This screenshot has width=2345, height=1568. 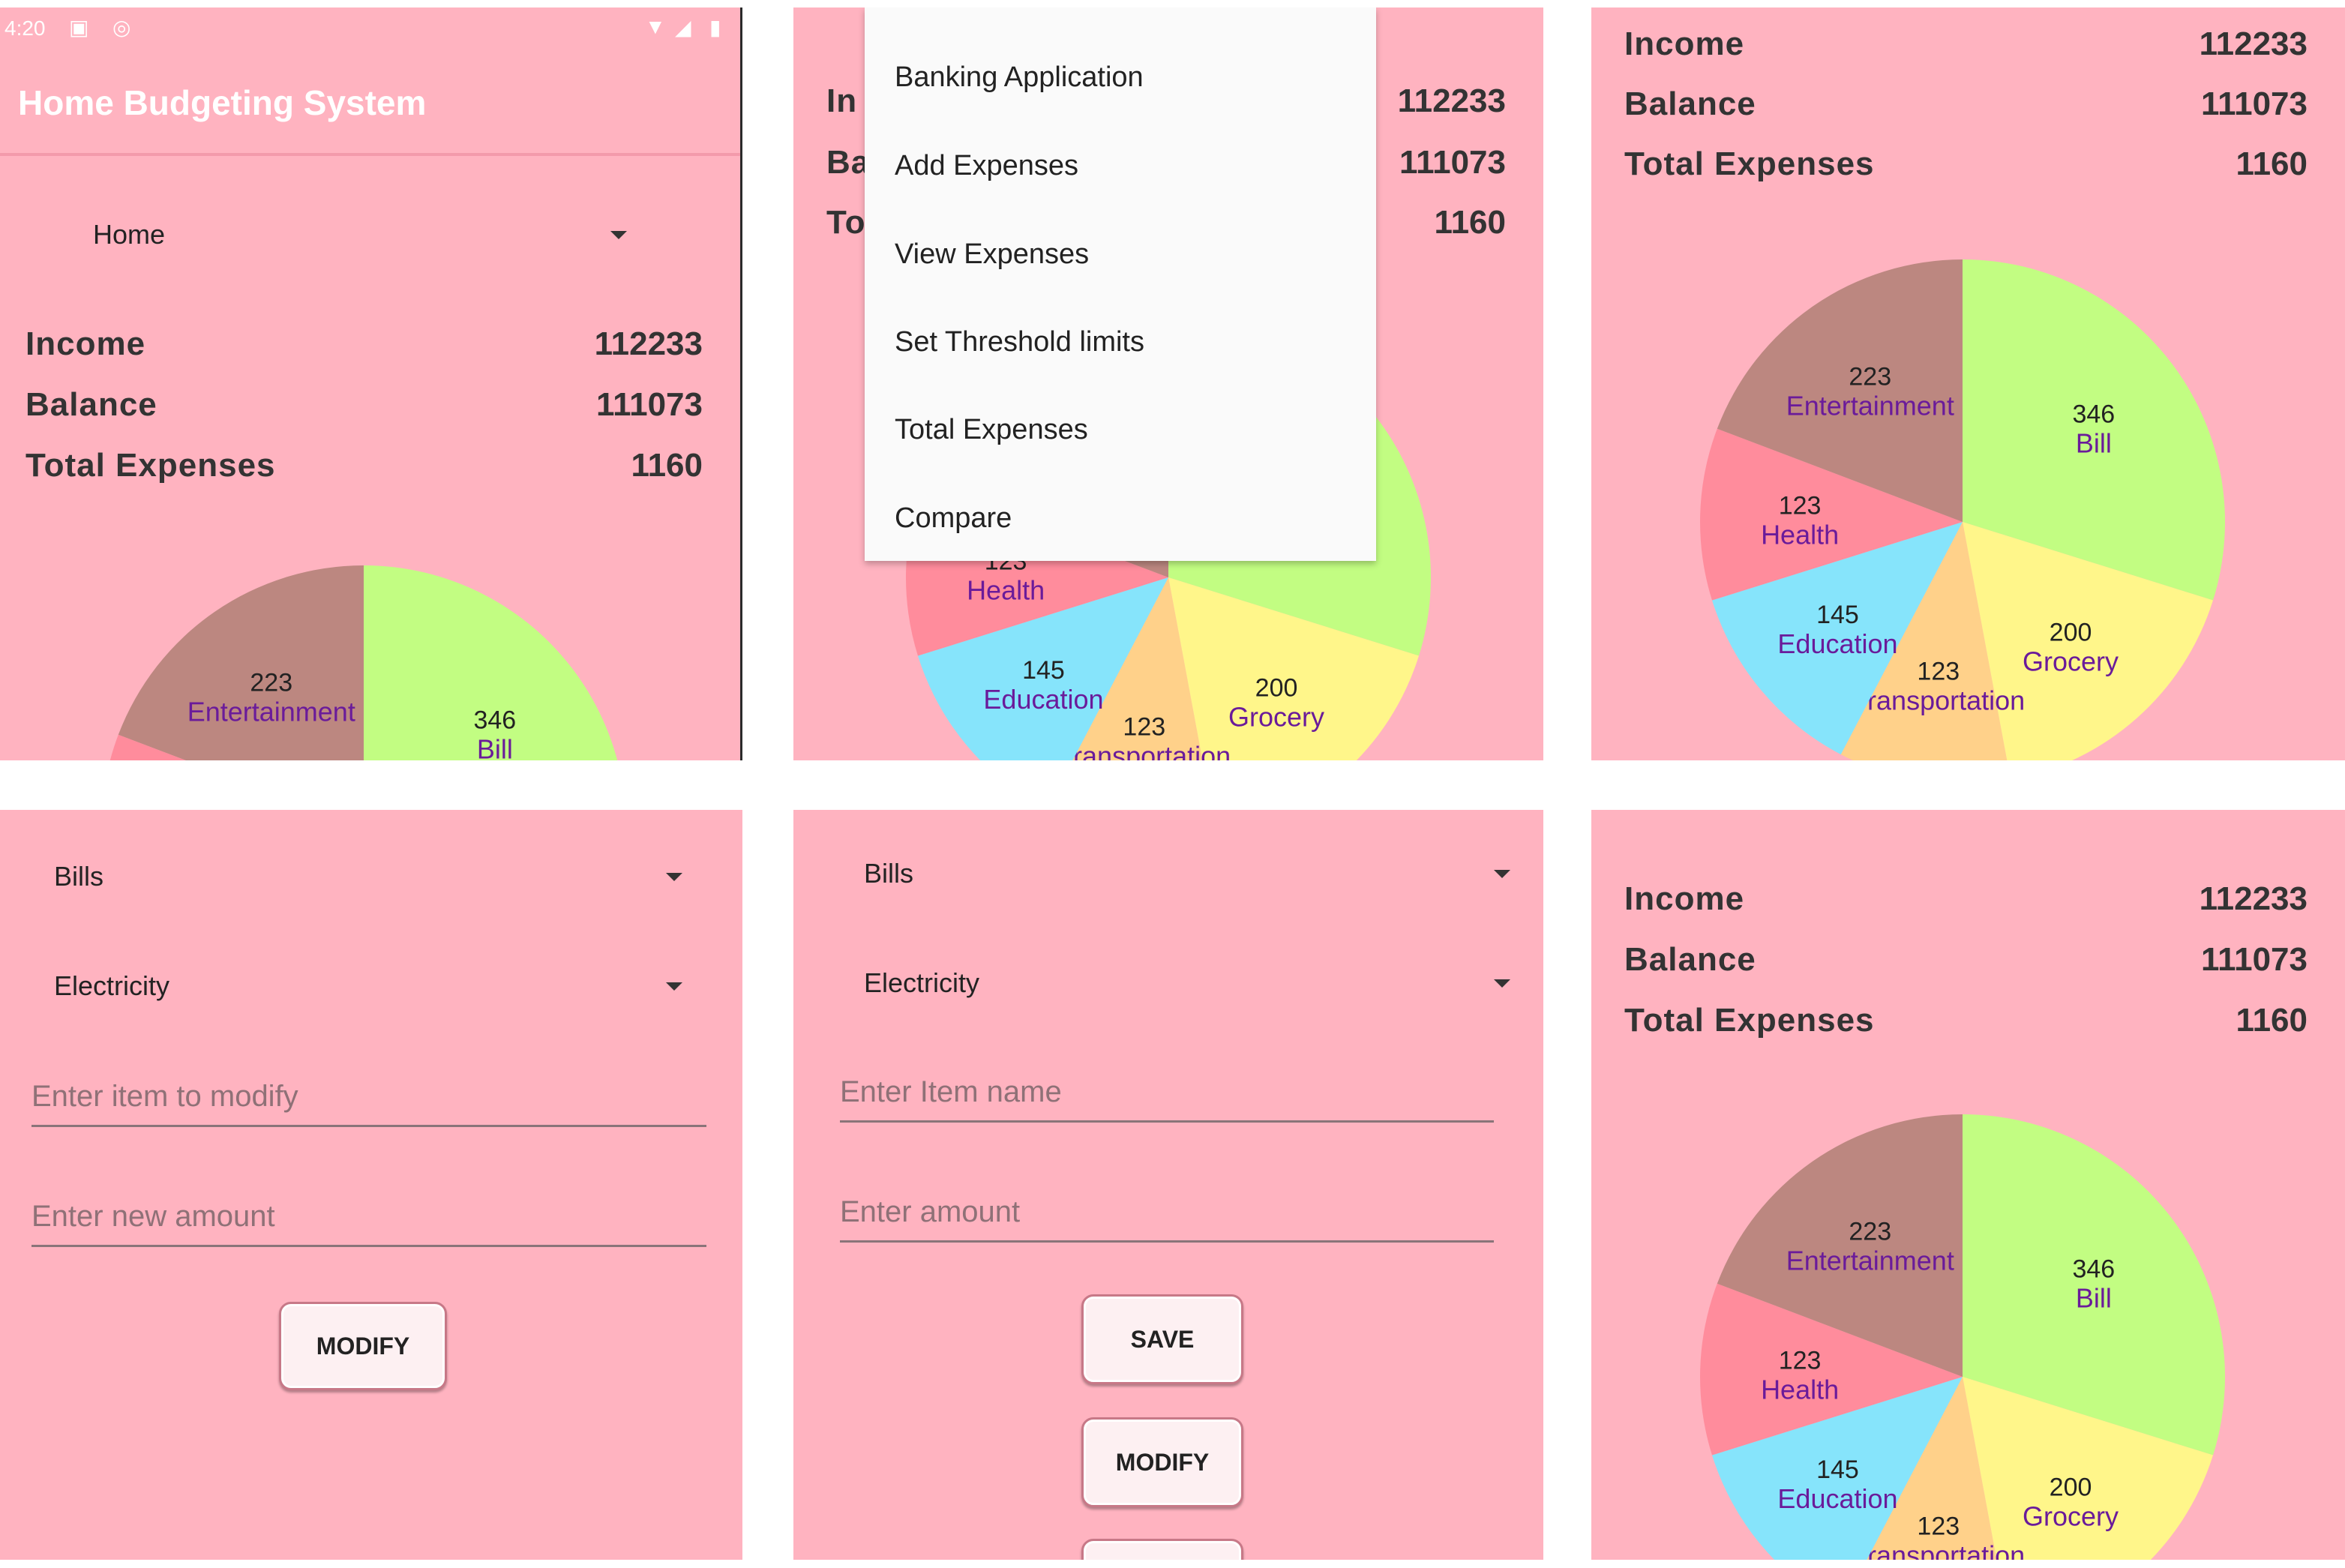 I want to click on pie-slice-entertainment, so click(x=1840, y=391).